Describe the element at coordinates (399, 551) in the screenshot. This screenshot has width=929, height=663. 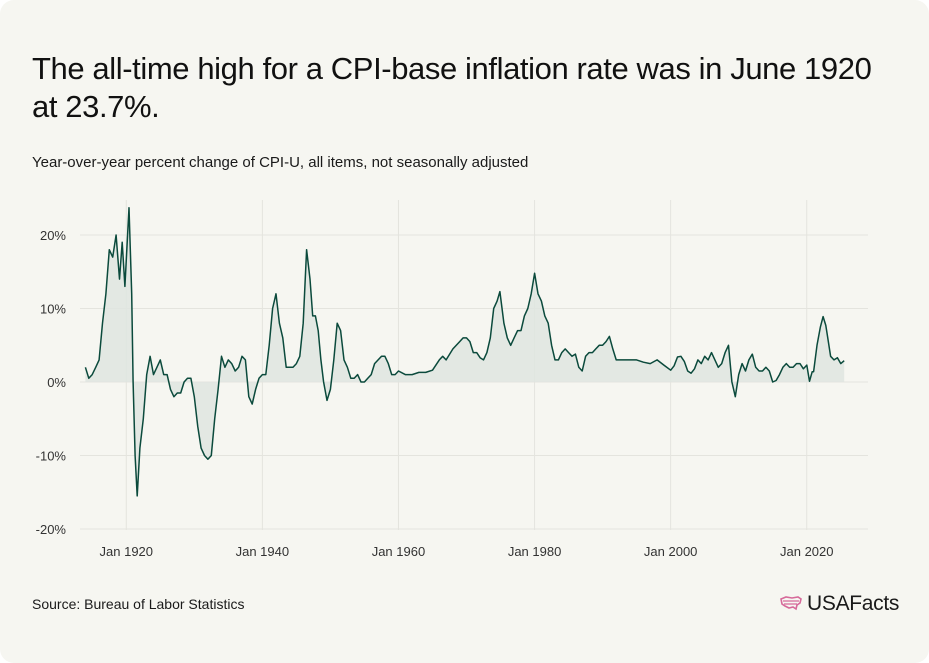
I see `x-tick-label: Jan 1960` at that location.